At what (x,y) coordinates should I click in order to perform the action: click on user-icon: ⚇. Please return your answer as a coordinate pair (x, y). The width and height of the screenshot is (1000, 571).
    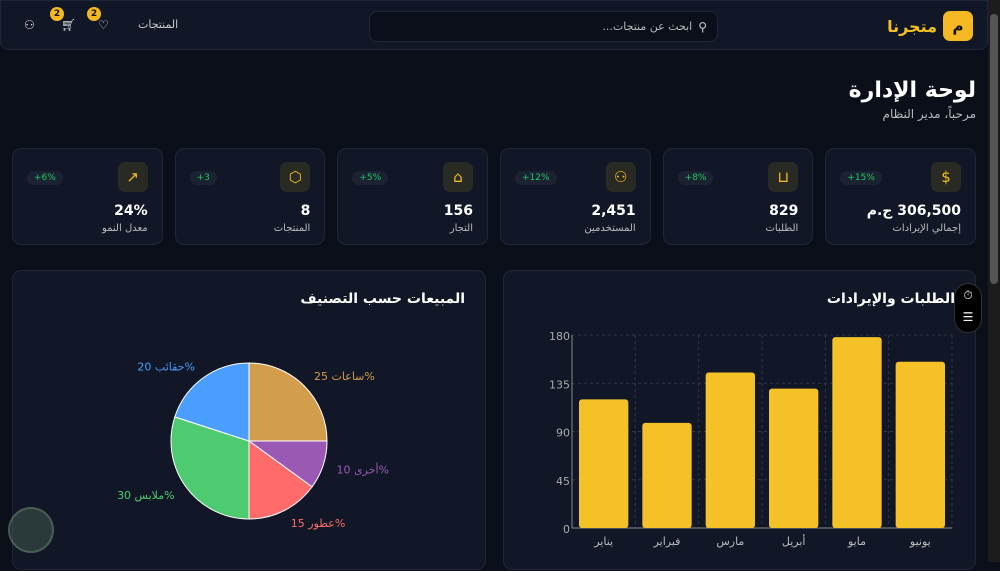
    Looking at the image, I should click on (29, 25).